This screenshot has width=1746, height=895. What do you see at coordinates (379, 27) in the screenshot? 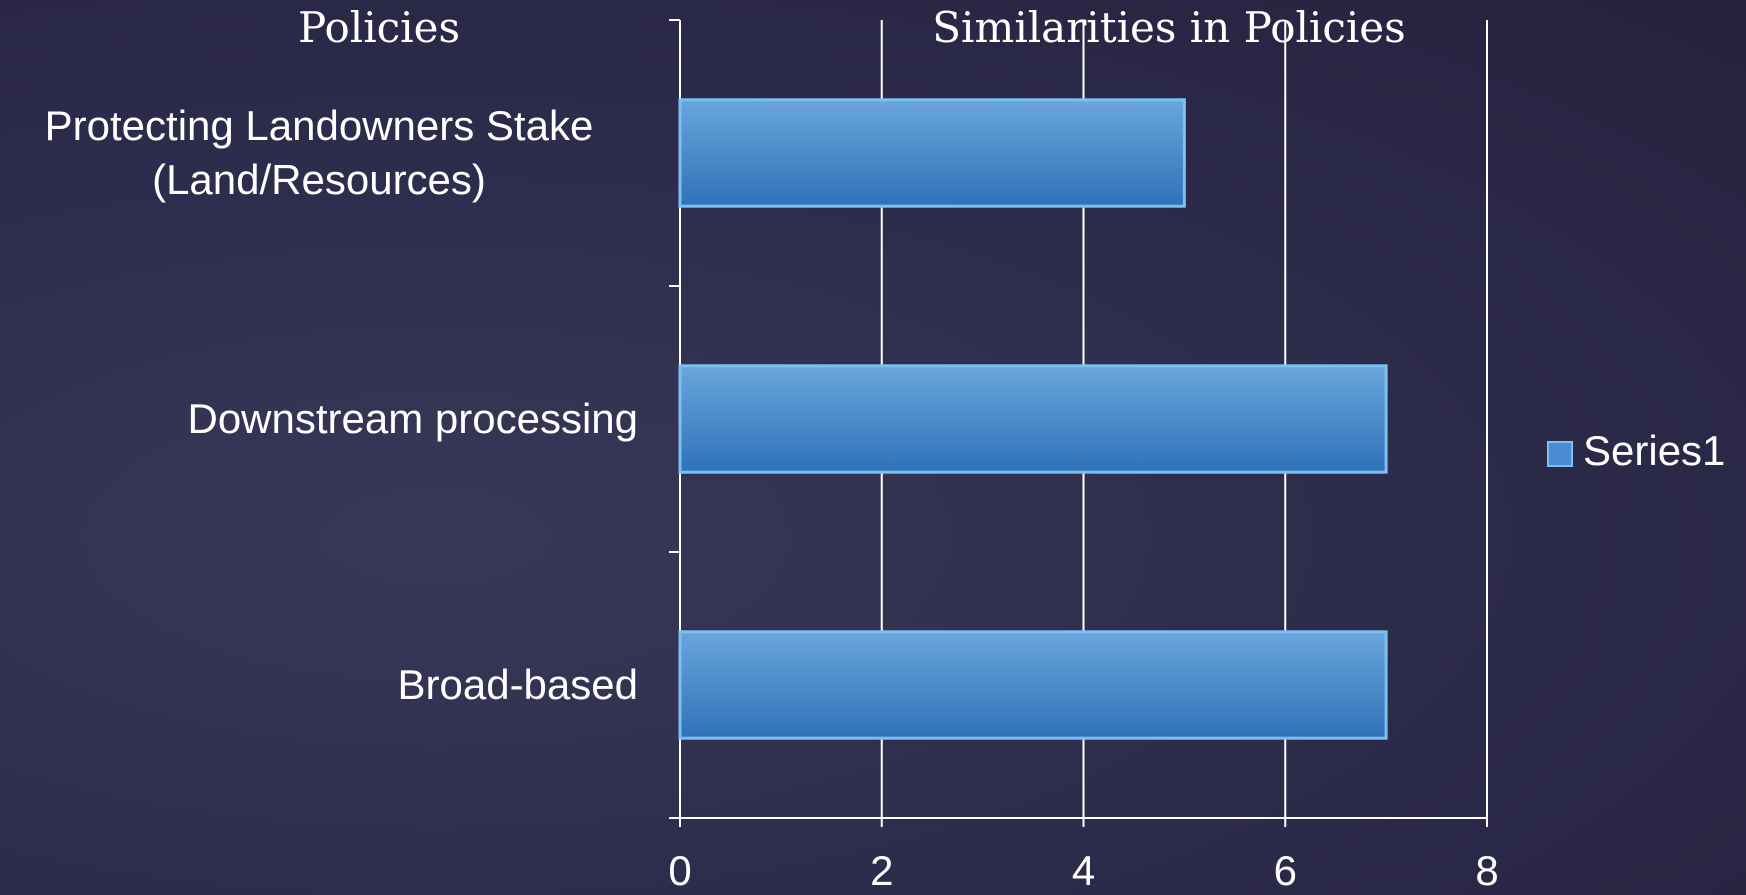
I see `y-axis-title: Policies` at bounding box center [379, 27].